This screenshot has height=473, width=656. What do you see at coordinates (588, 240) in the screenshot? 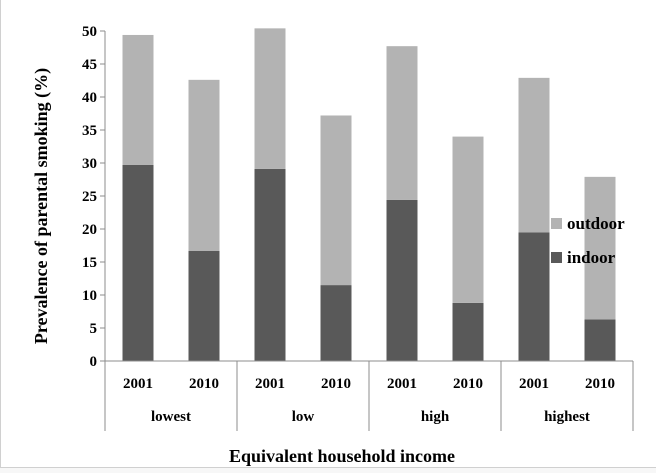
I see `legend: outdoor indoor` at bounding box center [588, 240].